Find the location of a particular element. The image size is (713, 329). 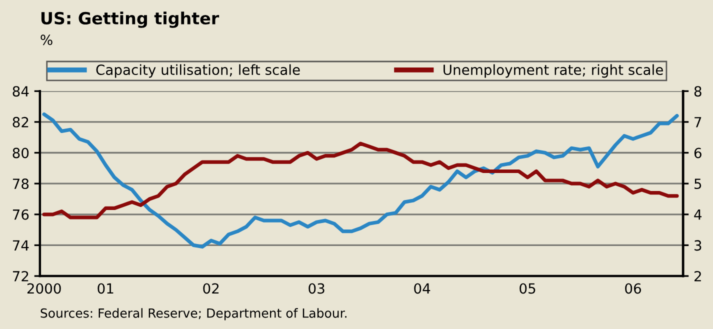

y-tick-label: 82 is located at coordinates (20, 122).